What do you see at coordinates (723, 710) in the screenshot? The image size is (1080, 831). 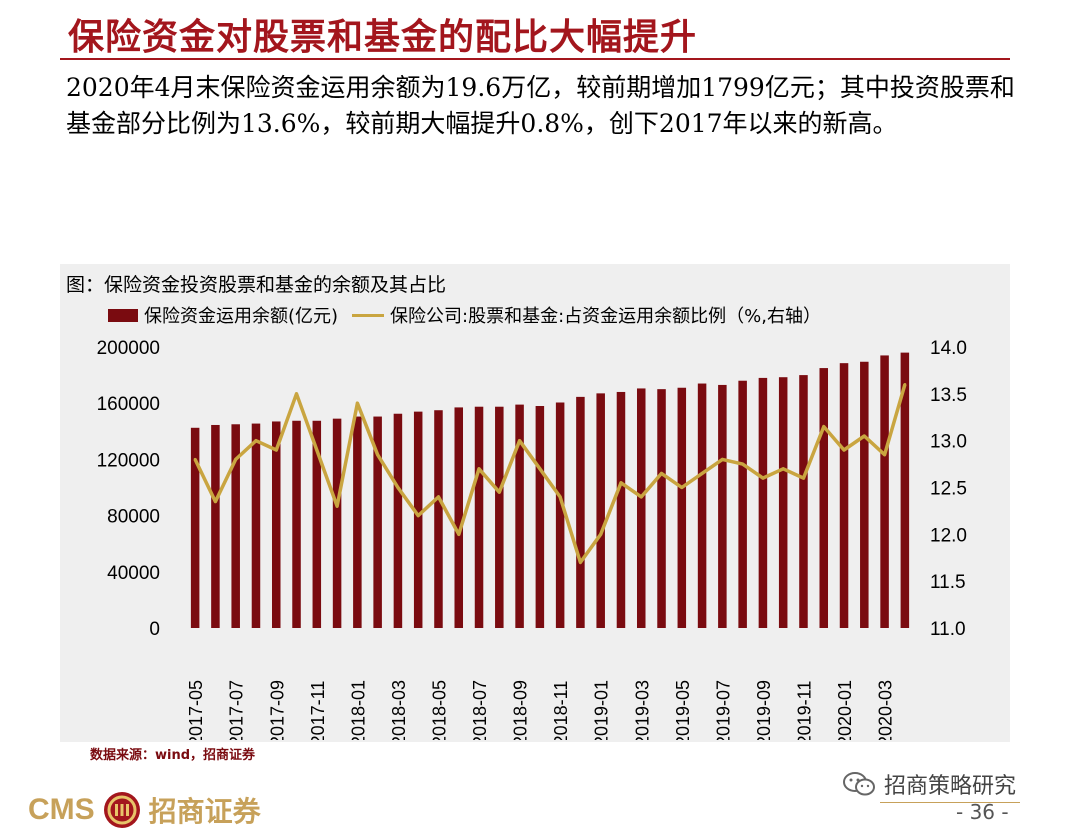 I see `x-tick-label: 2019-07` at bounding box center [723, 710].